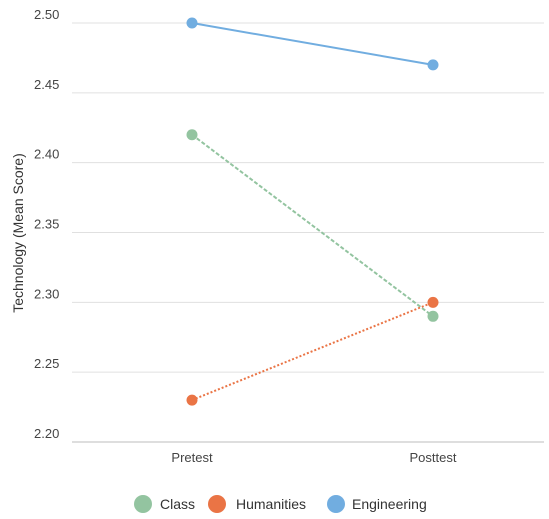 This screenshot has width=549, height=519. Describe the element at coordinates (46, 433) in the screenshot. I see `y-tick-label: 2.20` at that location.